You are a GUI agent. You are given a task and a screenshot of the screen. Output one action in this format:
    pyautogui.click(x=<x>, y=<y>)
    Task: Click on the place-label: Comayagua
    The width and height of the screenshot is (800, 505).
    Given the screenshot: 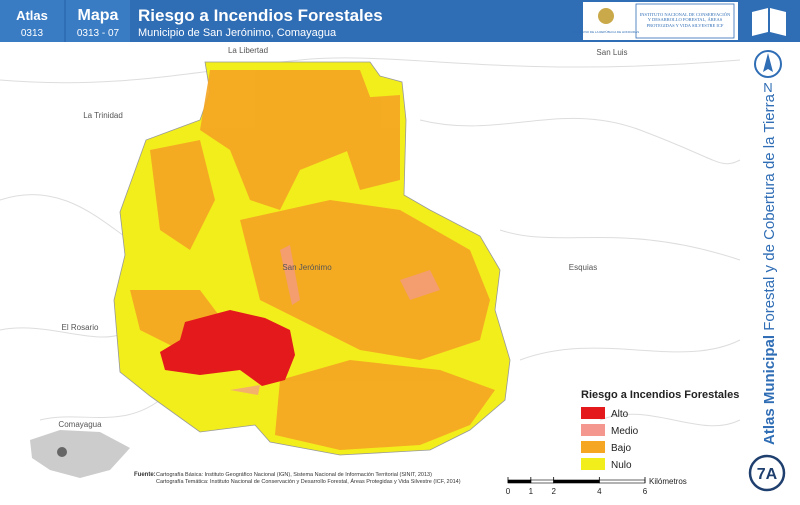 What is the action you would take?
    pyautogui.click(x=80, y=424)
    